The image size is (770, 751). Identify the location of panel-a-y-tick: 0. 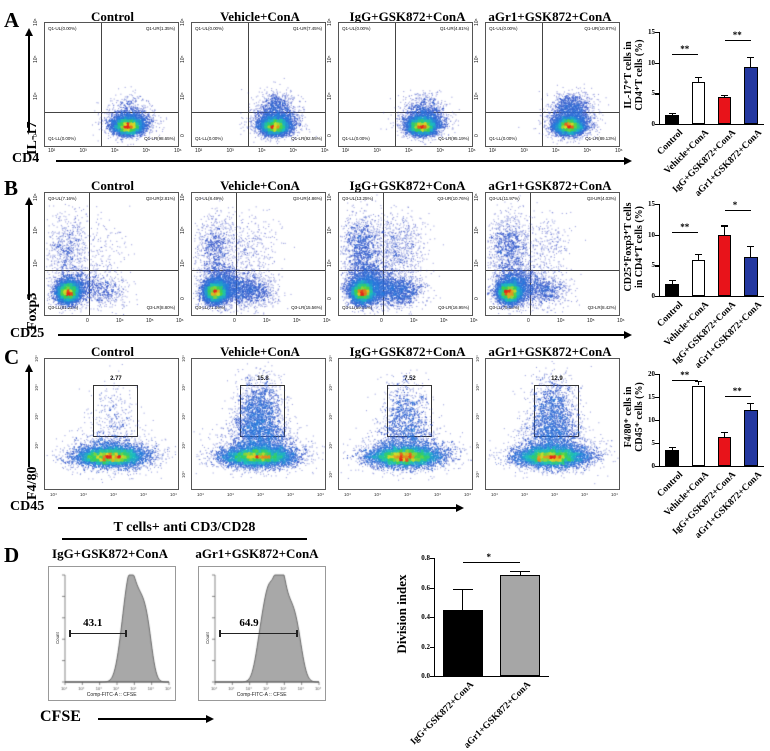
(477, 135).